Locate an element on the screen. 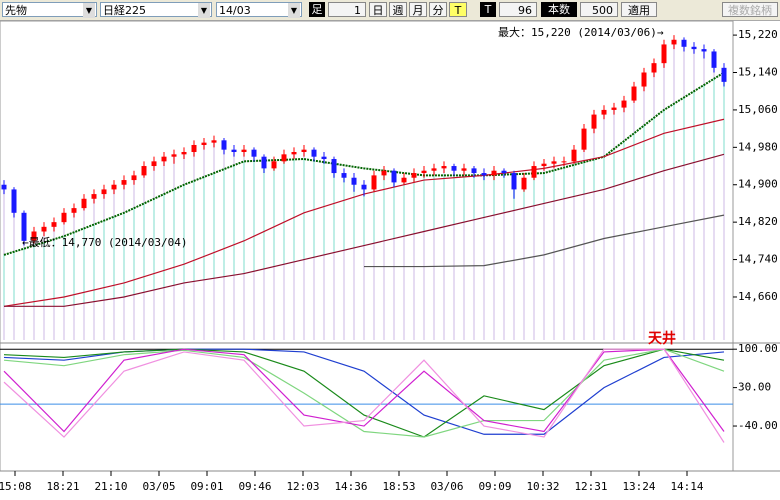 This screenshot has height=500, width=780. x-tick-label: 12:31 is located at coordinates (590, 486).